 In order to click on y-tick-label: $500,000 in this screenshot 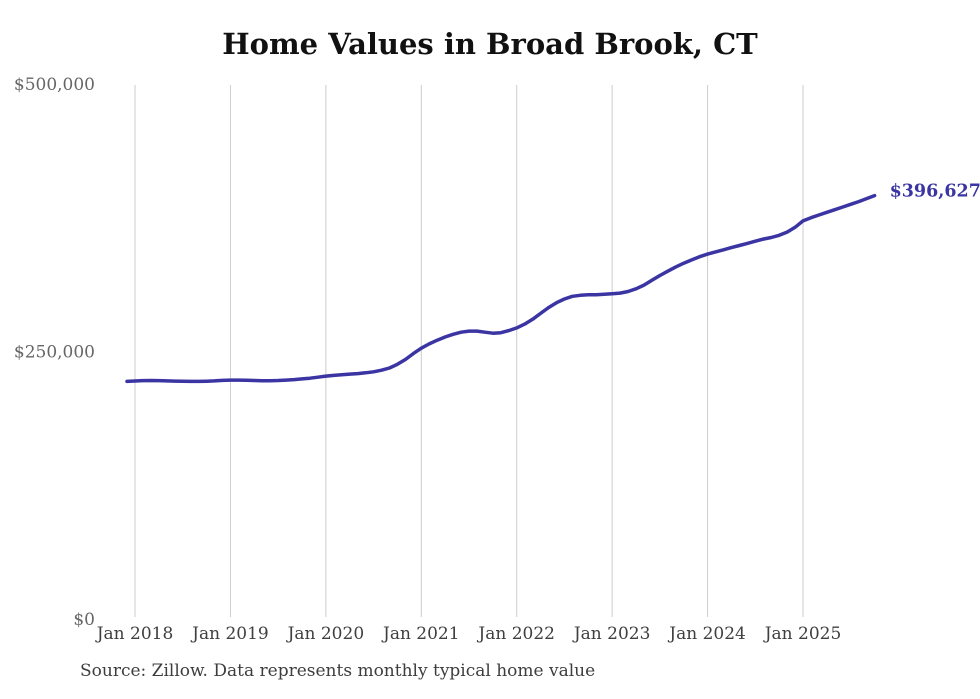, I will do `click(54, 85)`.